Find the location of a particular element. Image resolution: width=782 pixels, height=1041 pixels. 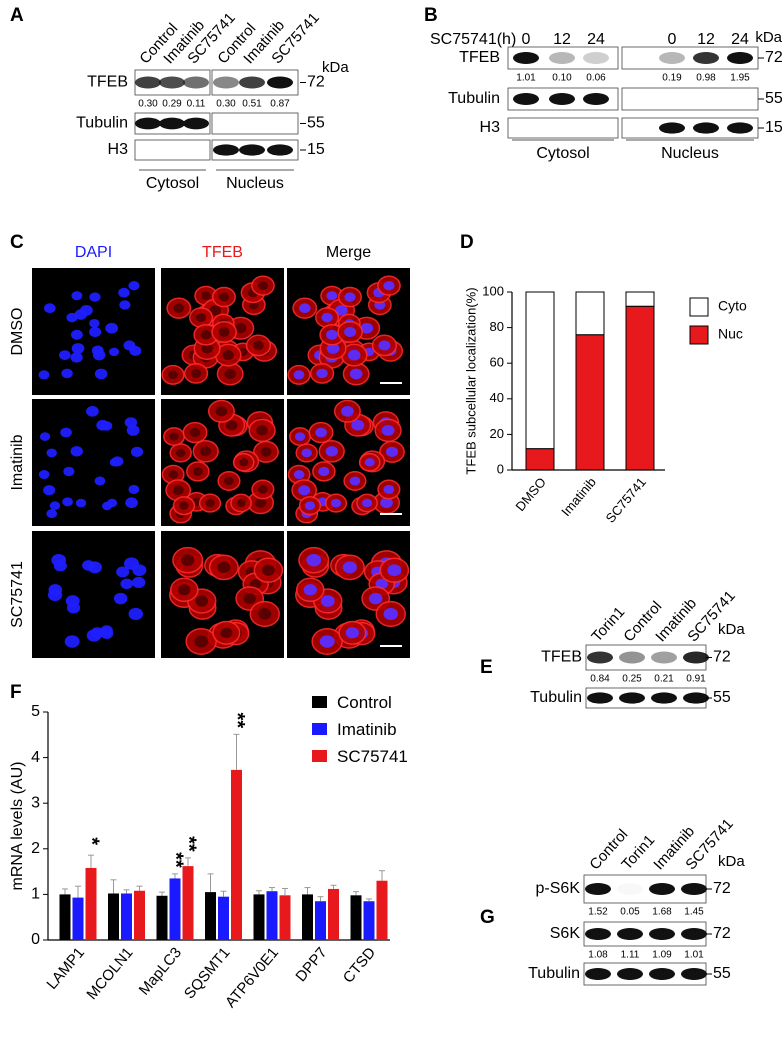

legend-label: Cyto is located at coordinates (732, 306).